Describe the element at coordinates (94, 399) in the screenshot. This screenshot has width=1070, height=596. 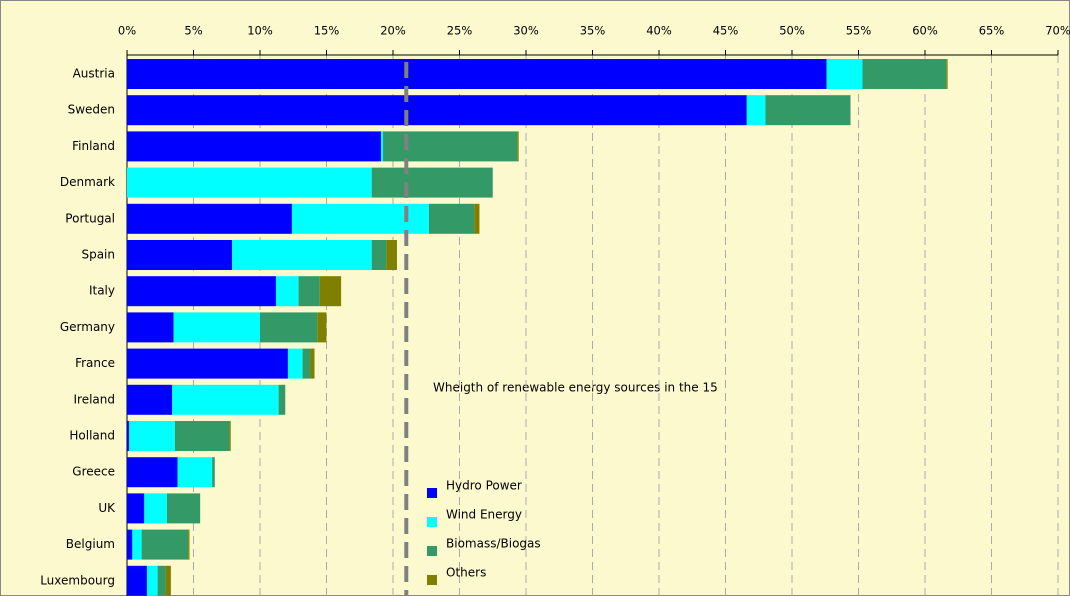
I see `y-tick-label: Ireland` at that location.